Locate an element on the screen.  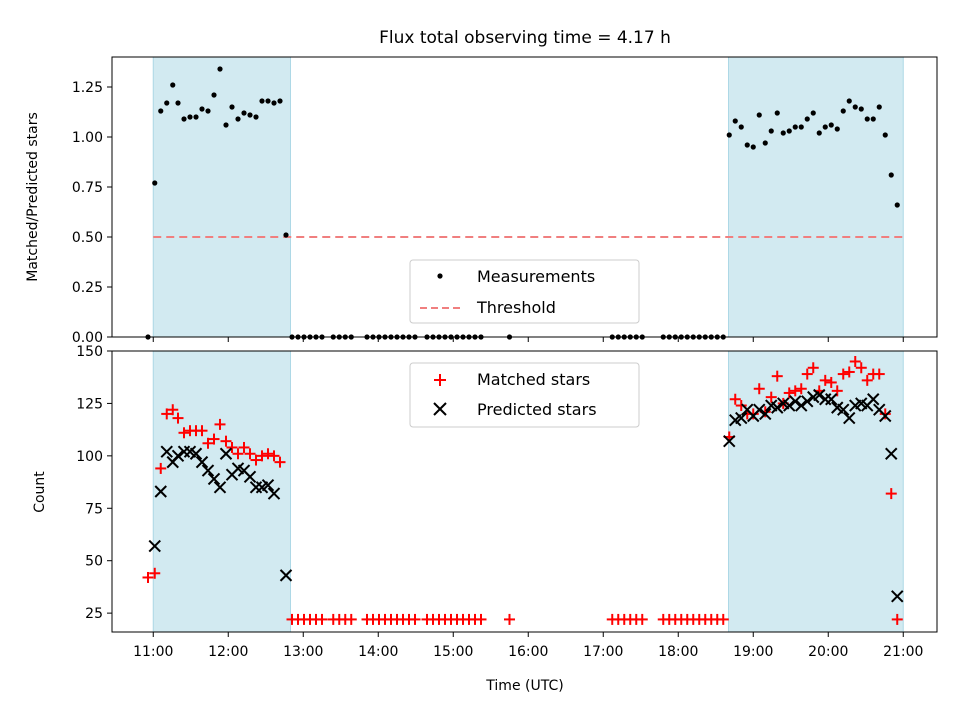
legend-predicted-marker is located at coordinates (440, 409).